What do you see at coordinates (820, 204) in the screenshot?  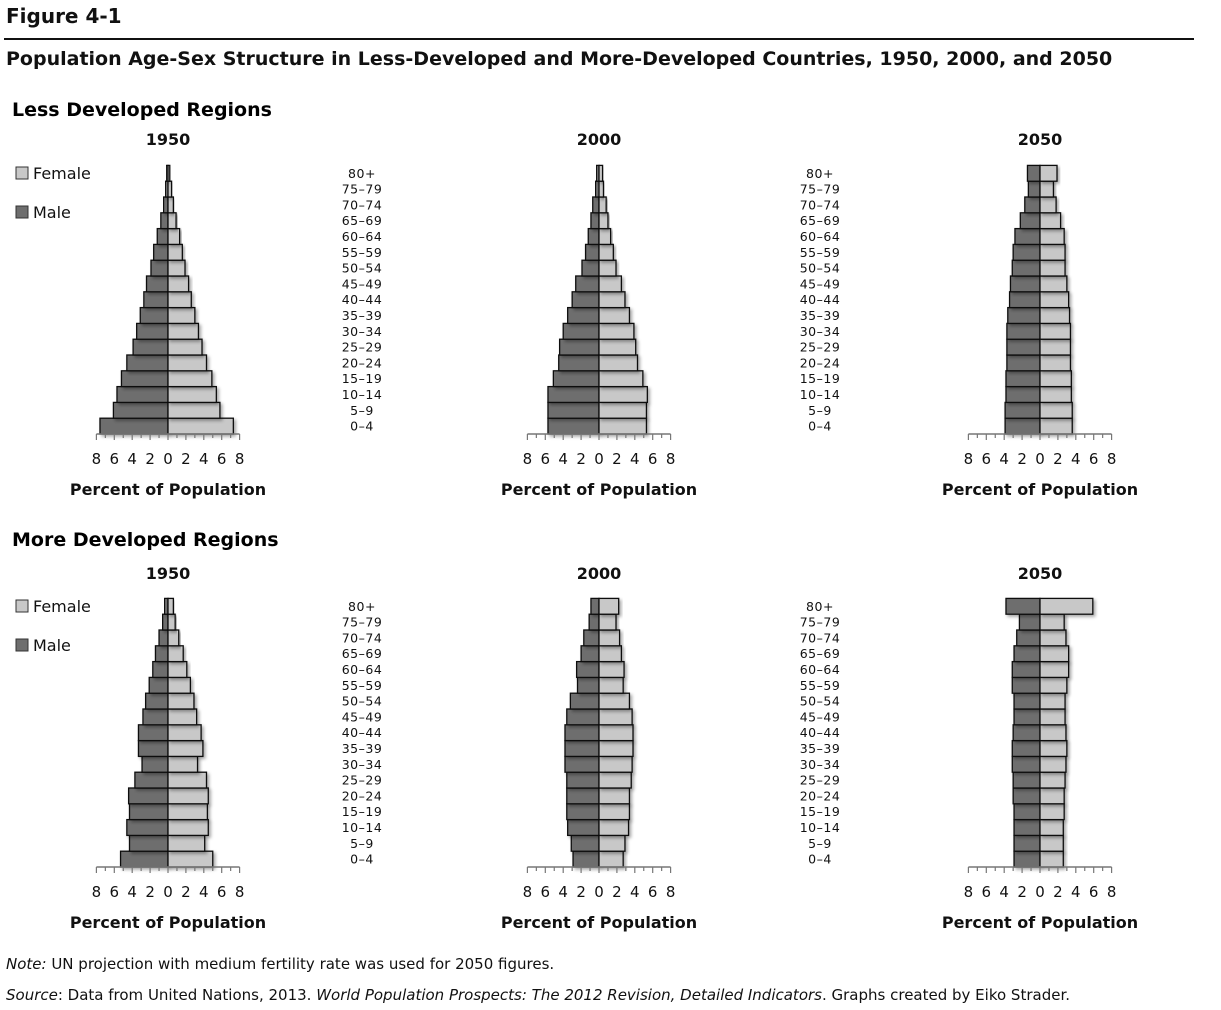 I see `age-group-label: 70–74` at bounding box center [820, 204].